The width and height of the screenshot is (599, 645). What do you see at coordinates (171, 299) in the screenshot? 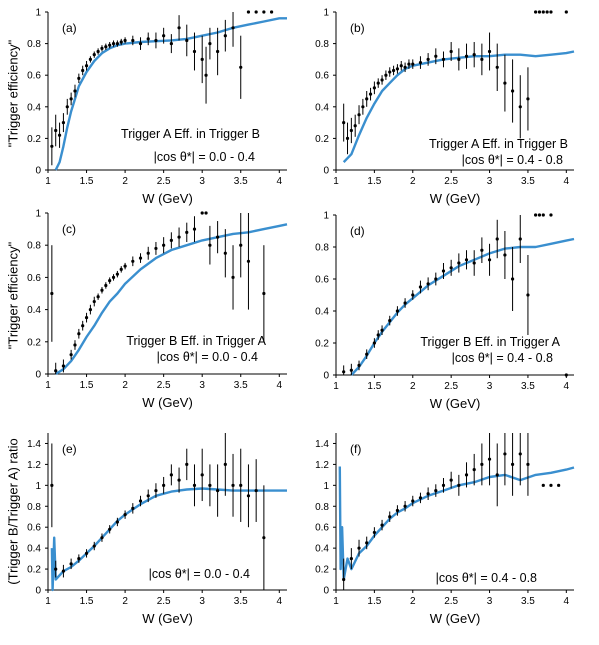
I see `model-curve` at bounding box center [171, 299].